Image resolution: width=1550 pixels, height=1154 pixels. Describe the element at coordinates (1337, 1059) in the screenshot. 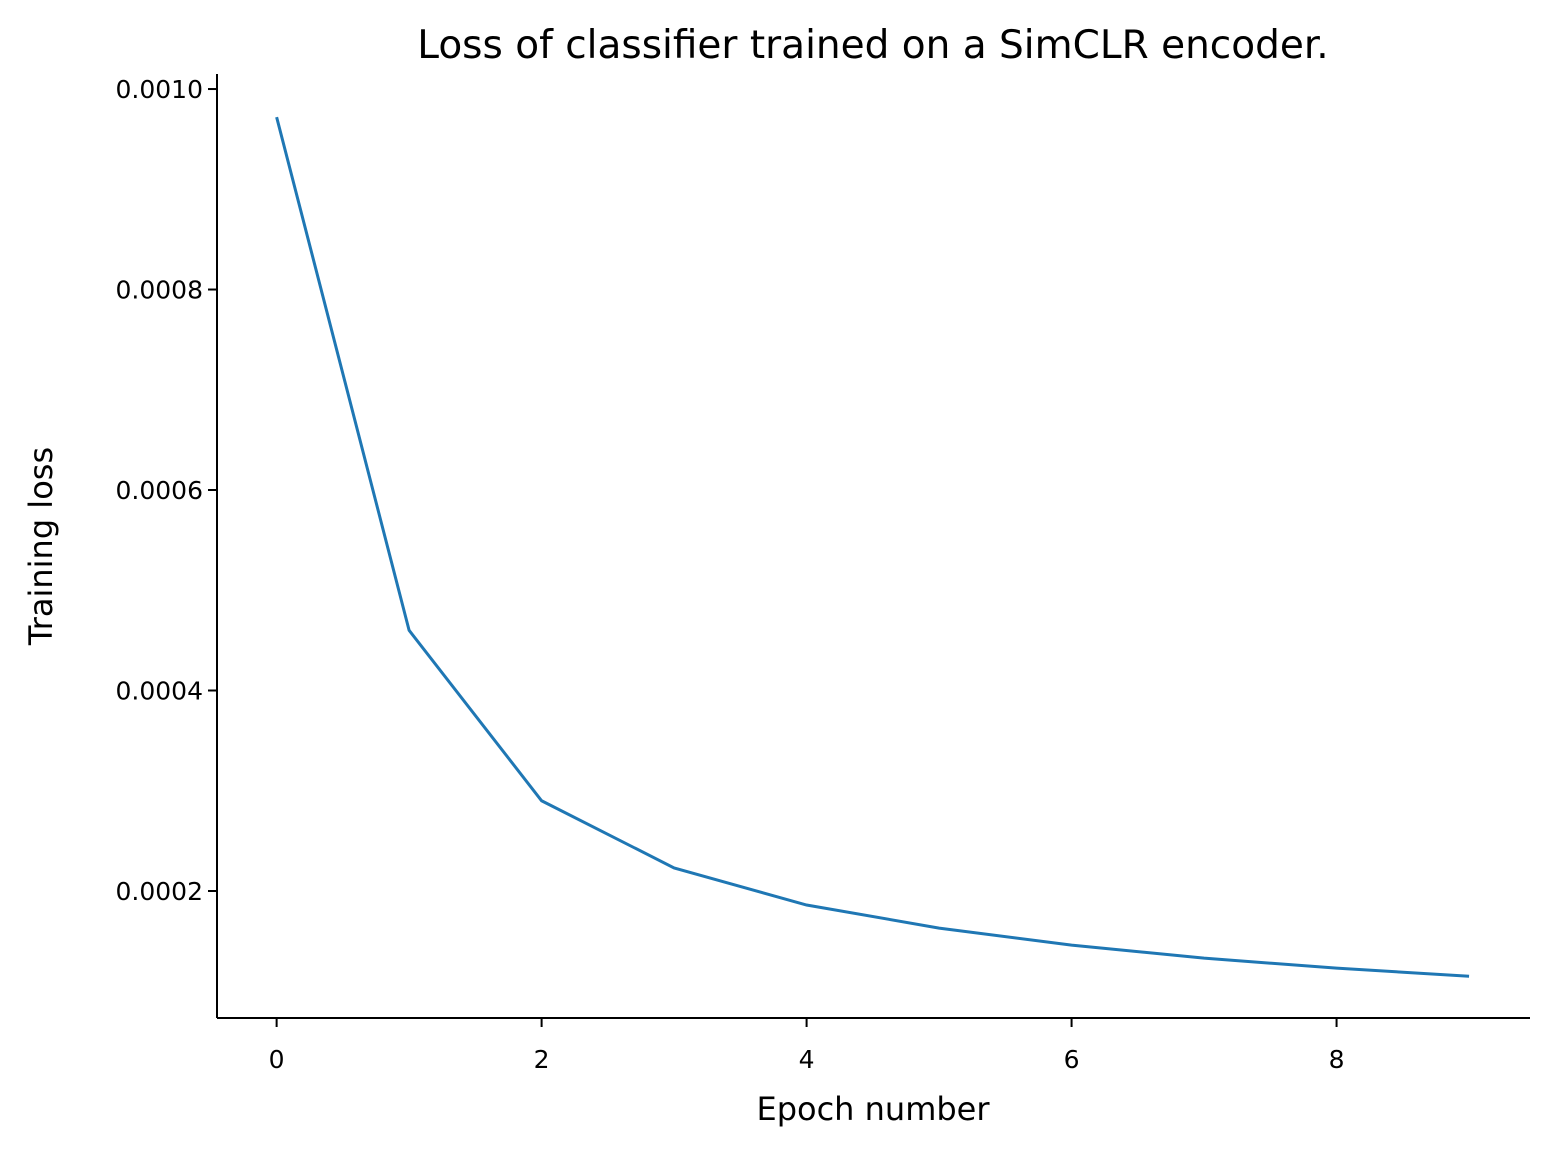

I see `x-tick-label: 8` at that location.